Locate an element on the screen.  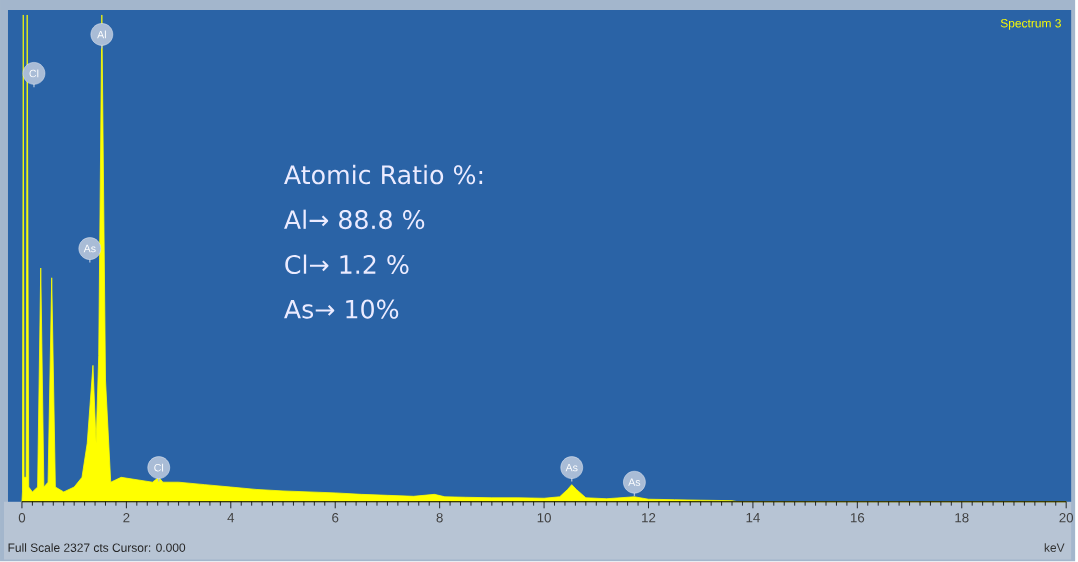
annotation: Cl→ 1.2 % is located at coordinates (347, 264).